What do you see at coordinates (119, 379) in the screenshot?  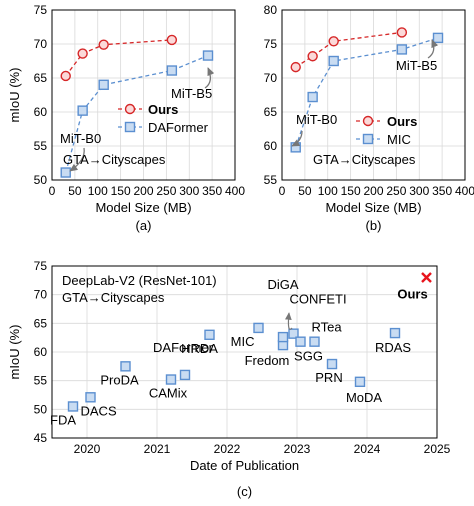 I see `panel-c-point-proda-label: ProDA` at bounding box center [119, 379].